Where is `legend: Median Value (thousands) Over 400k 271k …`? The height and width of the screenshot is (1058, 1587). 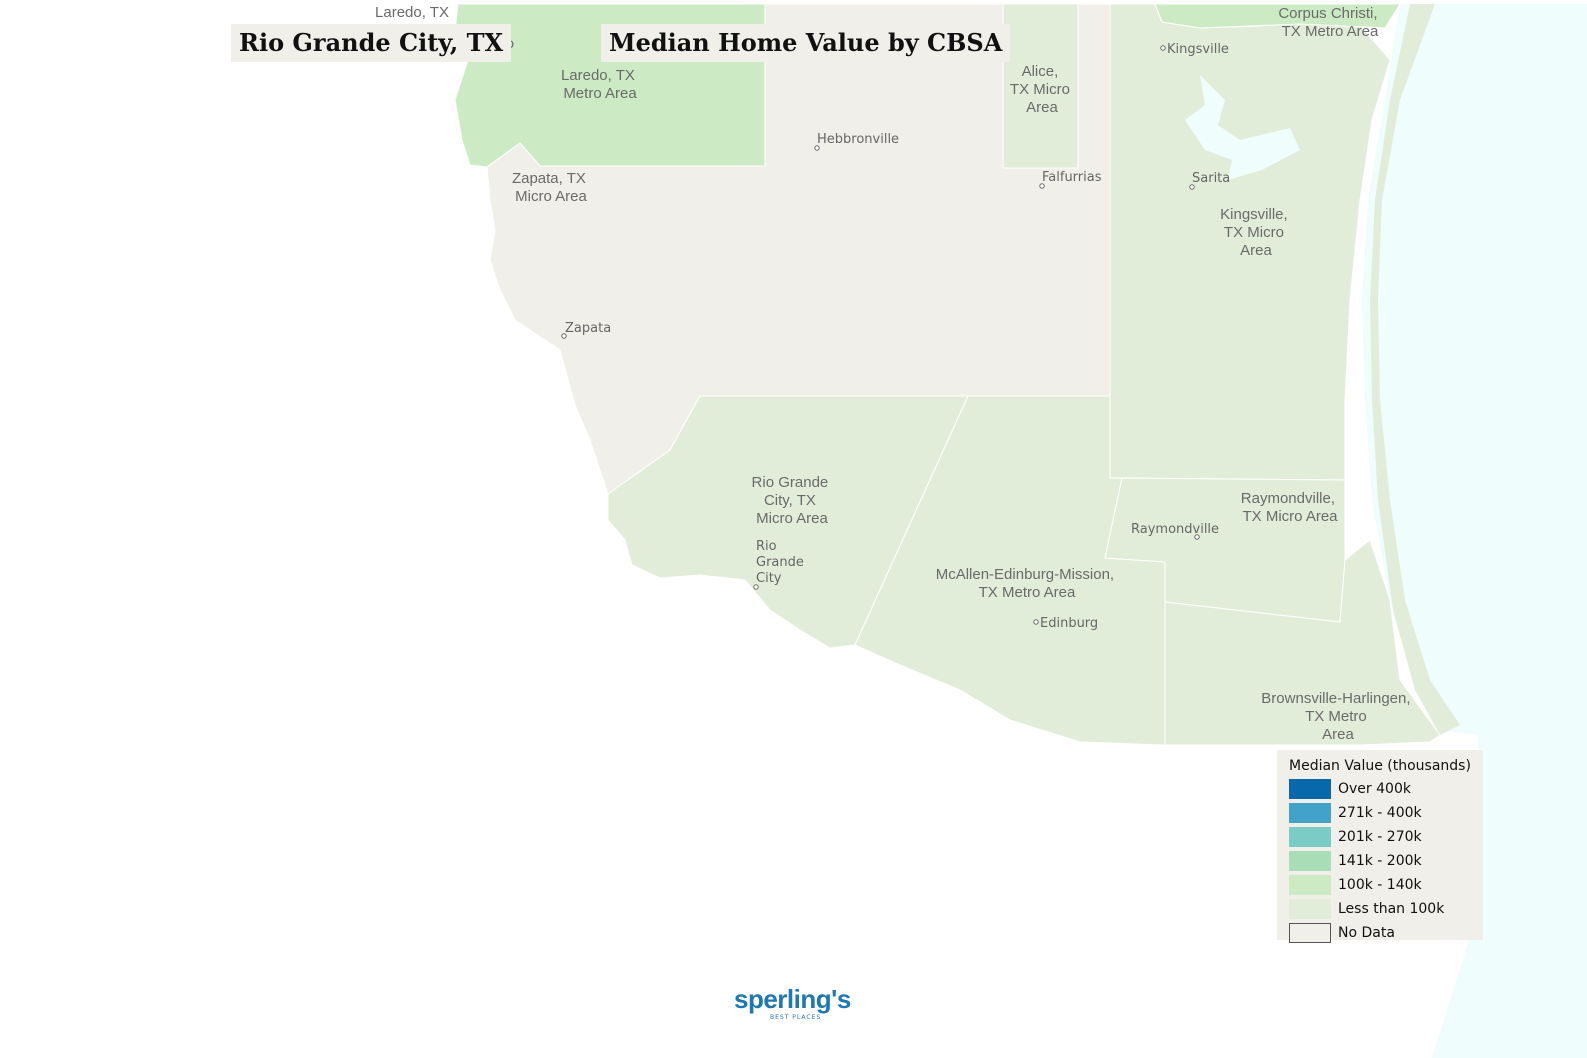
legend: Median Value (thousands) Over 400k 271k … is located at coordinates (1380, 846).